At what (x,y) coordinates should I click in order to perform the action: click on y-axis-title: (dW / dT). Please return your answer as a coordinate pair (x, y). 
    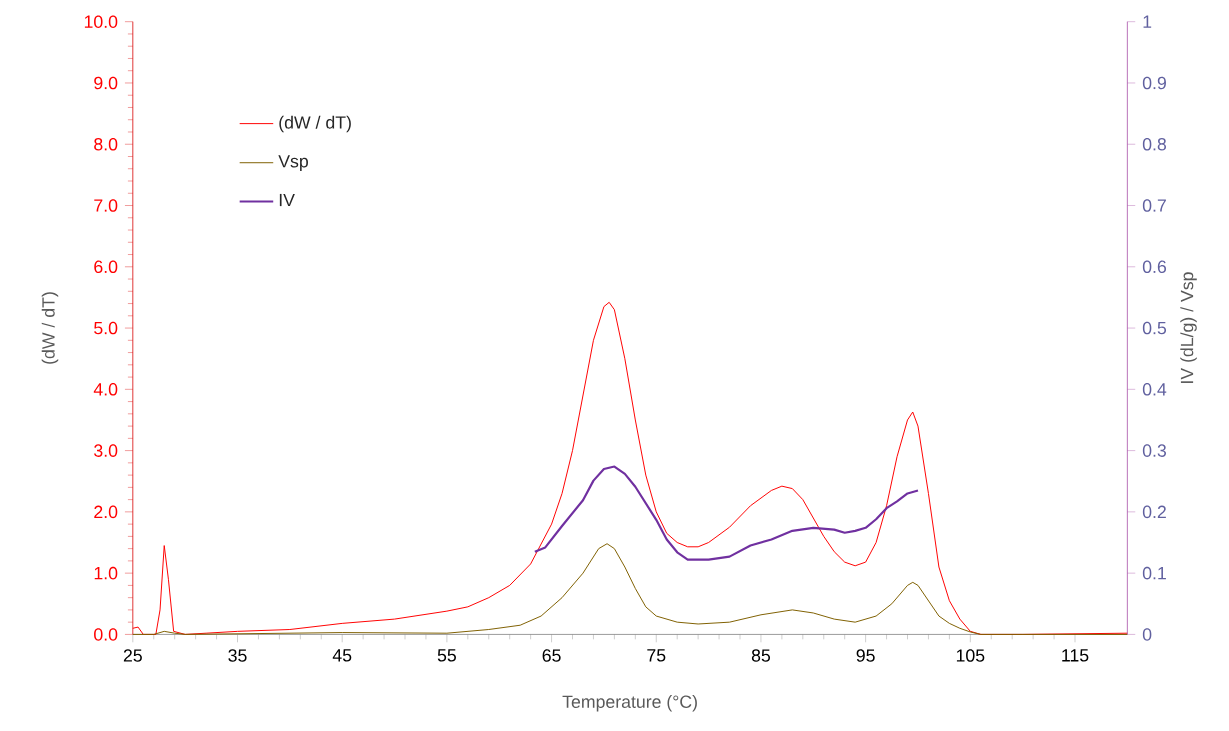
    Looking at the image, I should click on (50, 328).